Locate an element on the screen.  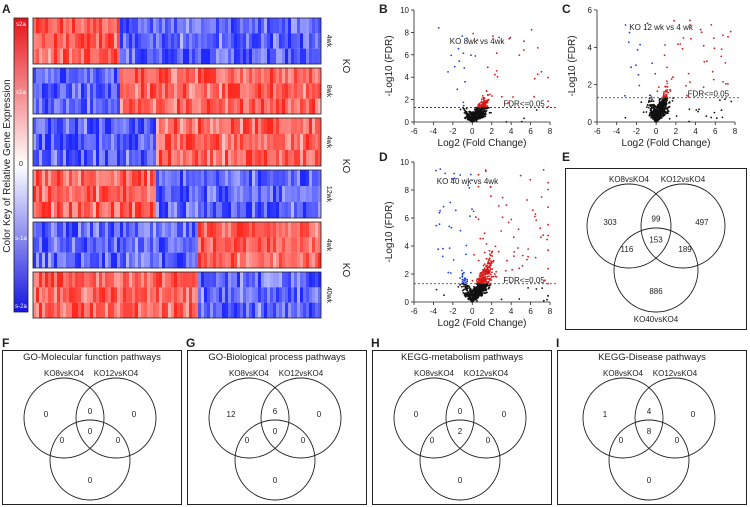
heatmap-group-label: KO is located at coordinates (345, 270).